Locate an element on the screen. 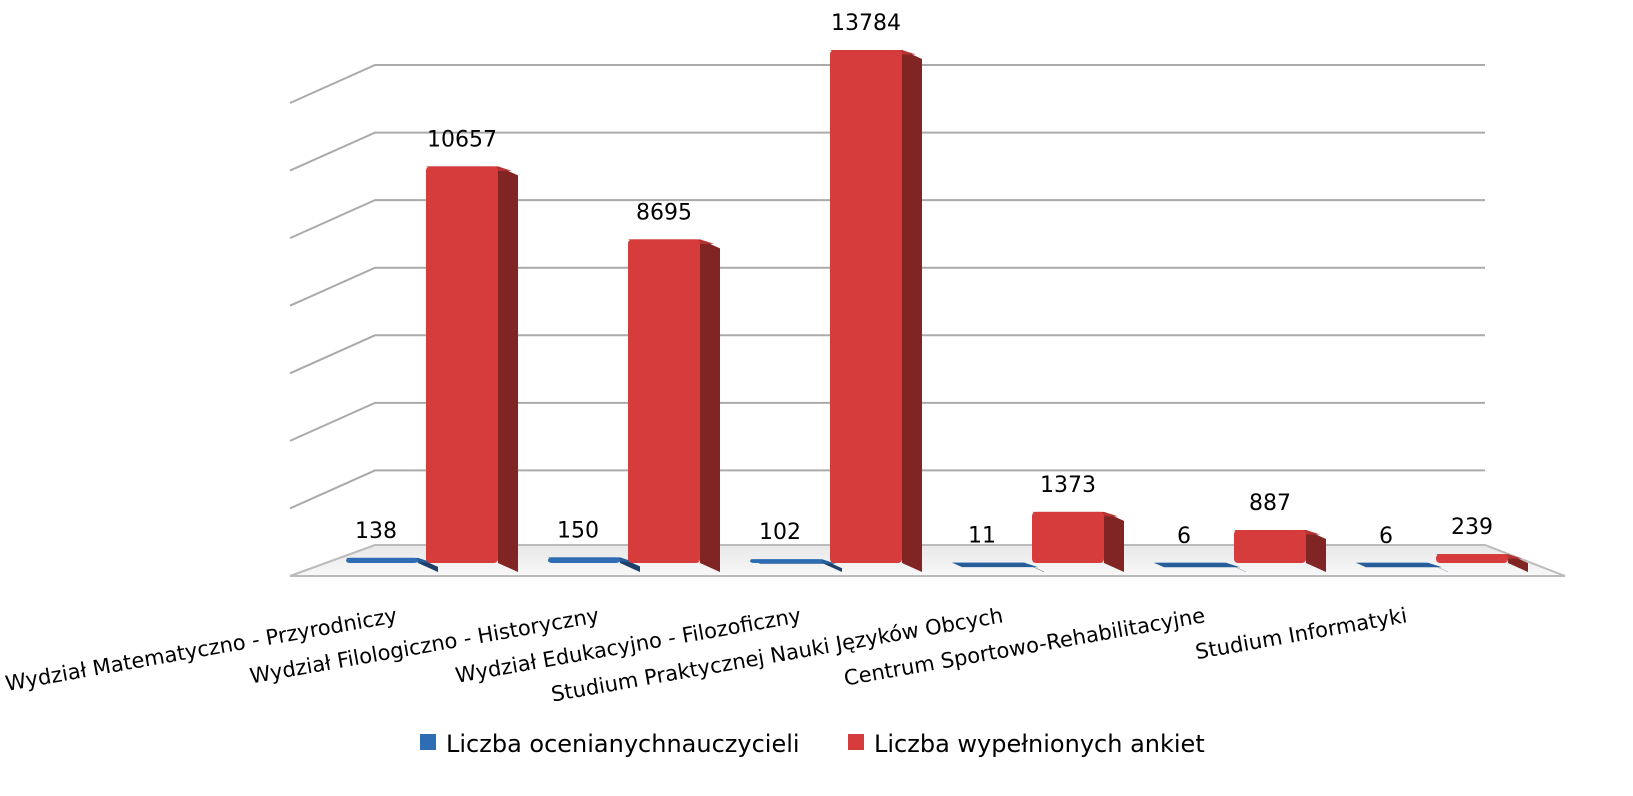 This screenshot has width=1633, height=796. value-label: 138 is located at coordinates (376, 531).